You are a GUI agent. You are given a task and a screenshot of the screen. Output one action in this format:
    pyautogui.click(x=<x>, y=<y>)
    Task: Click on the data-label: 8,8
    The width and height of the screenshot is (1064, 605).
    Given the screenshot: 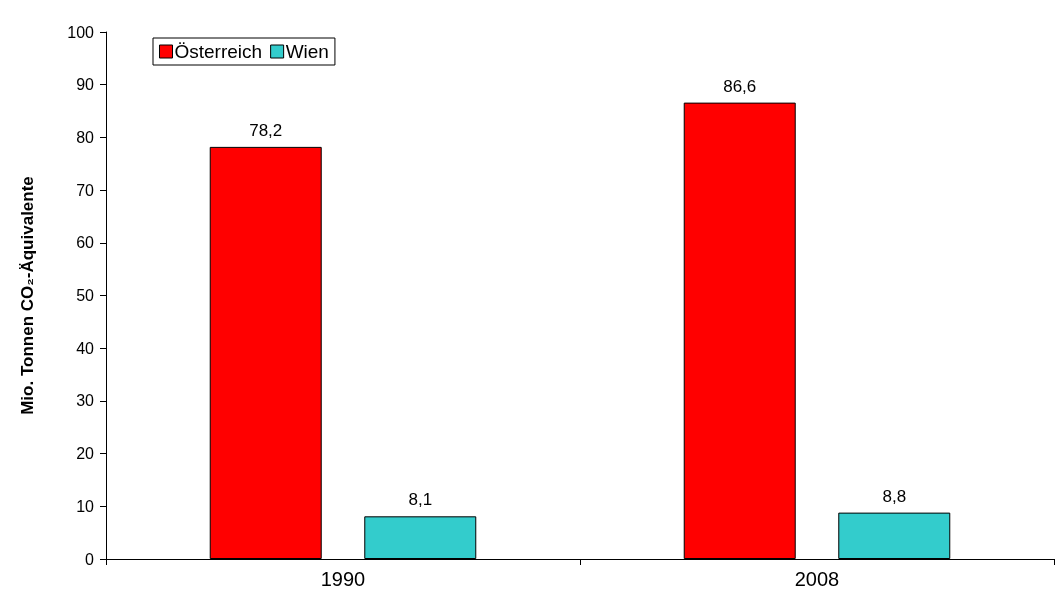 What is the action you would take?
    pyautogui.click(x=894, y=496)
    